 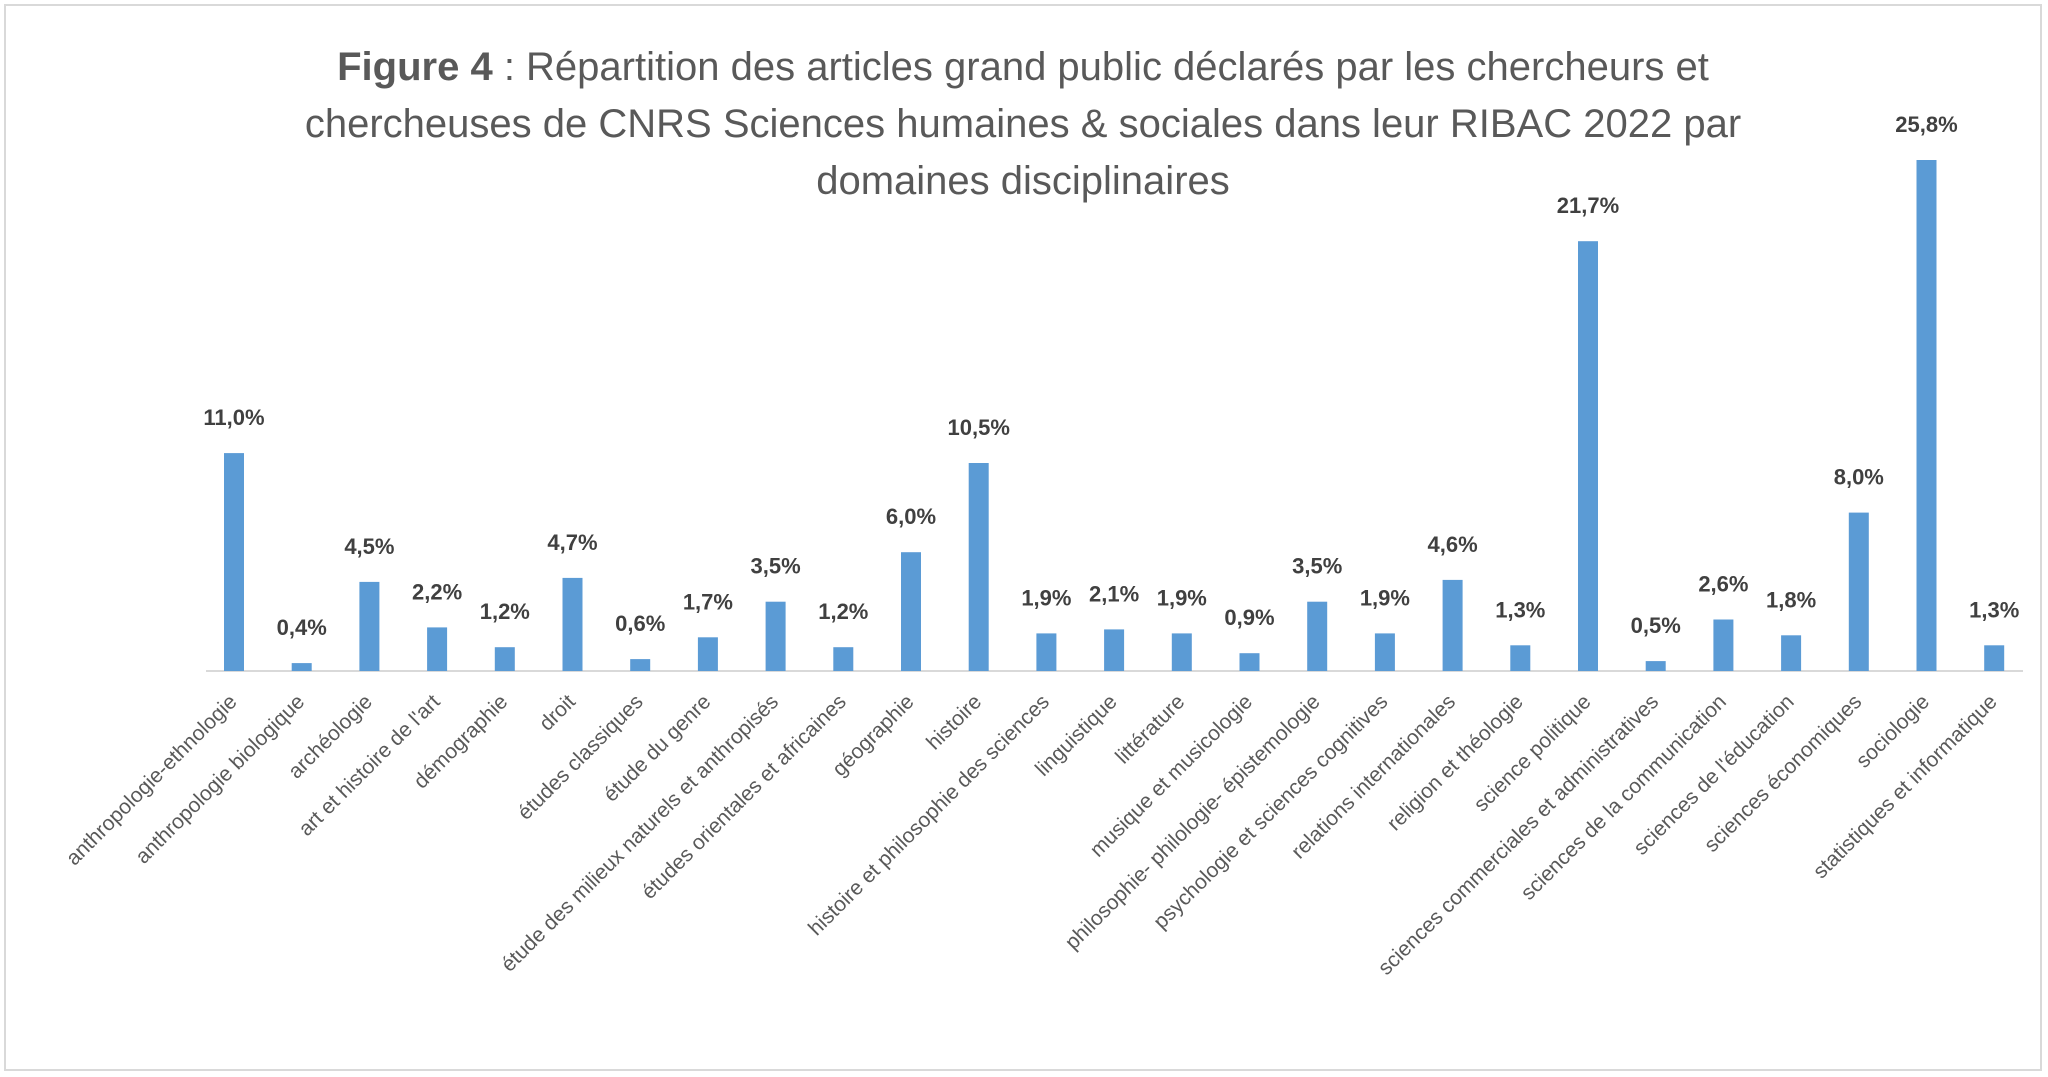 What do you see at coordinates (843, 611) in the screenshot?
I see `value-label-9: 1,2%` at bounding box center [843, 611].